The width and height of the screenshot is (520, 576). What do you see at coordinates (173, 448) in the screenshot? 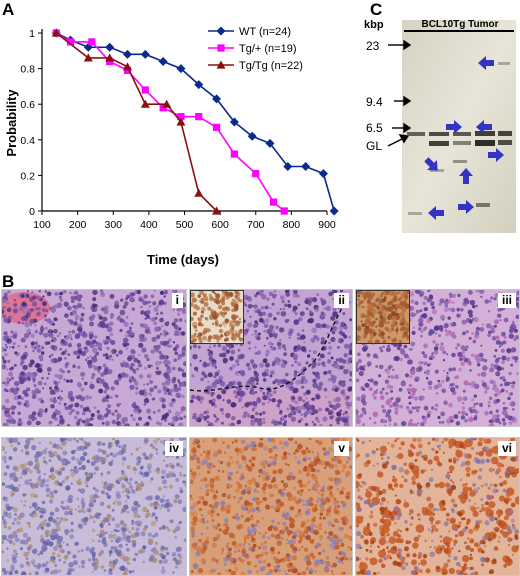
I see `micrograph-label-iv: iv` at bounding box center [173, 448].